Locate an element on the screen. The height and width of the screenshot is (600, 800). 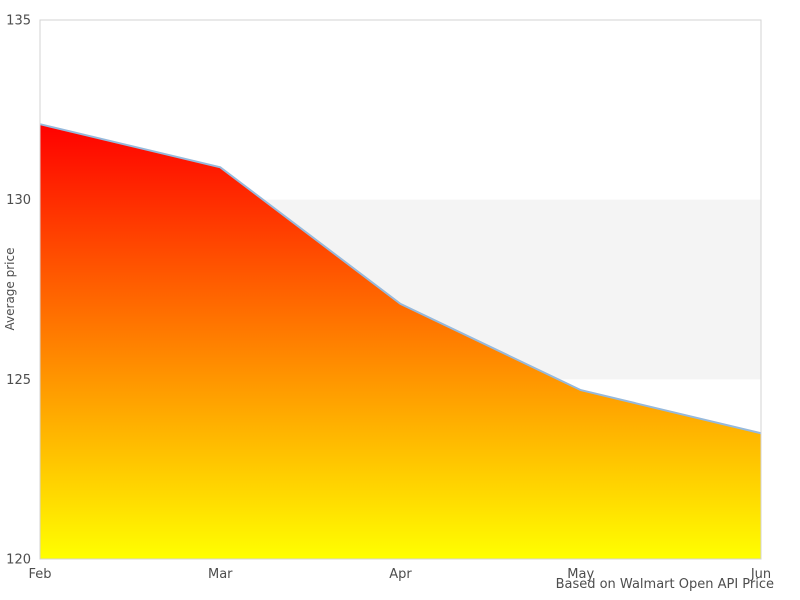
y-tick-label: 125 is located at coordinates (18, 380).